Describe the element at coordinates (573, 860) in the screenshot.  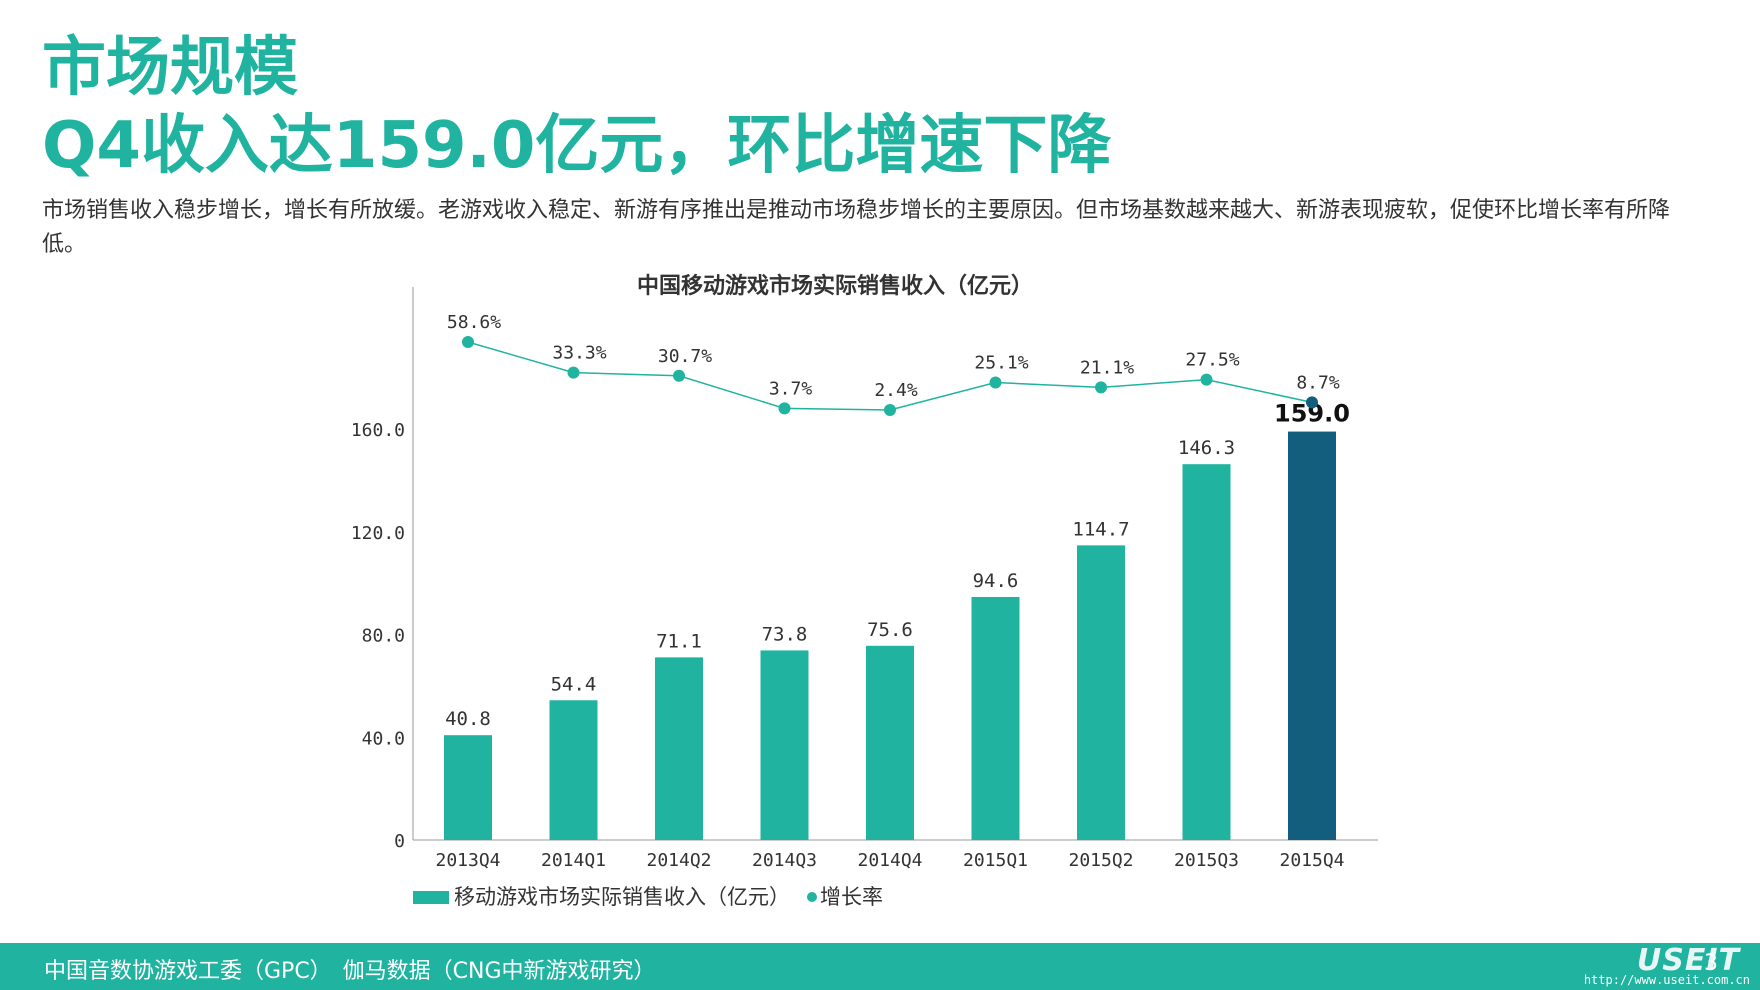
I see `x-tick-label: 2014Q1` at that location.